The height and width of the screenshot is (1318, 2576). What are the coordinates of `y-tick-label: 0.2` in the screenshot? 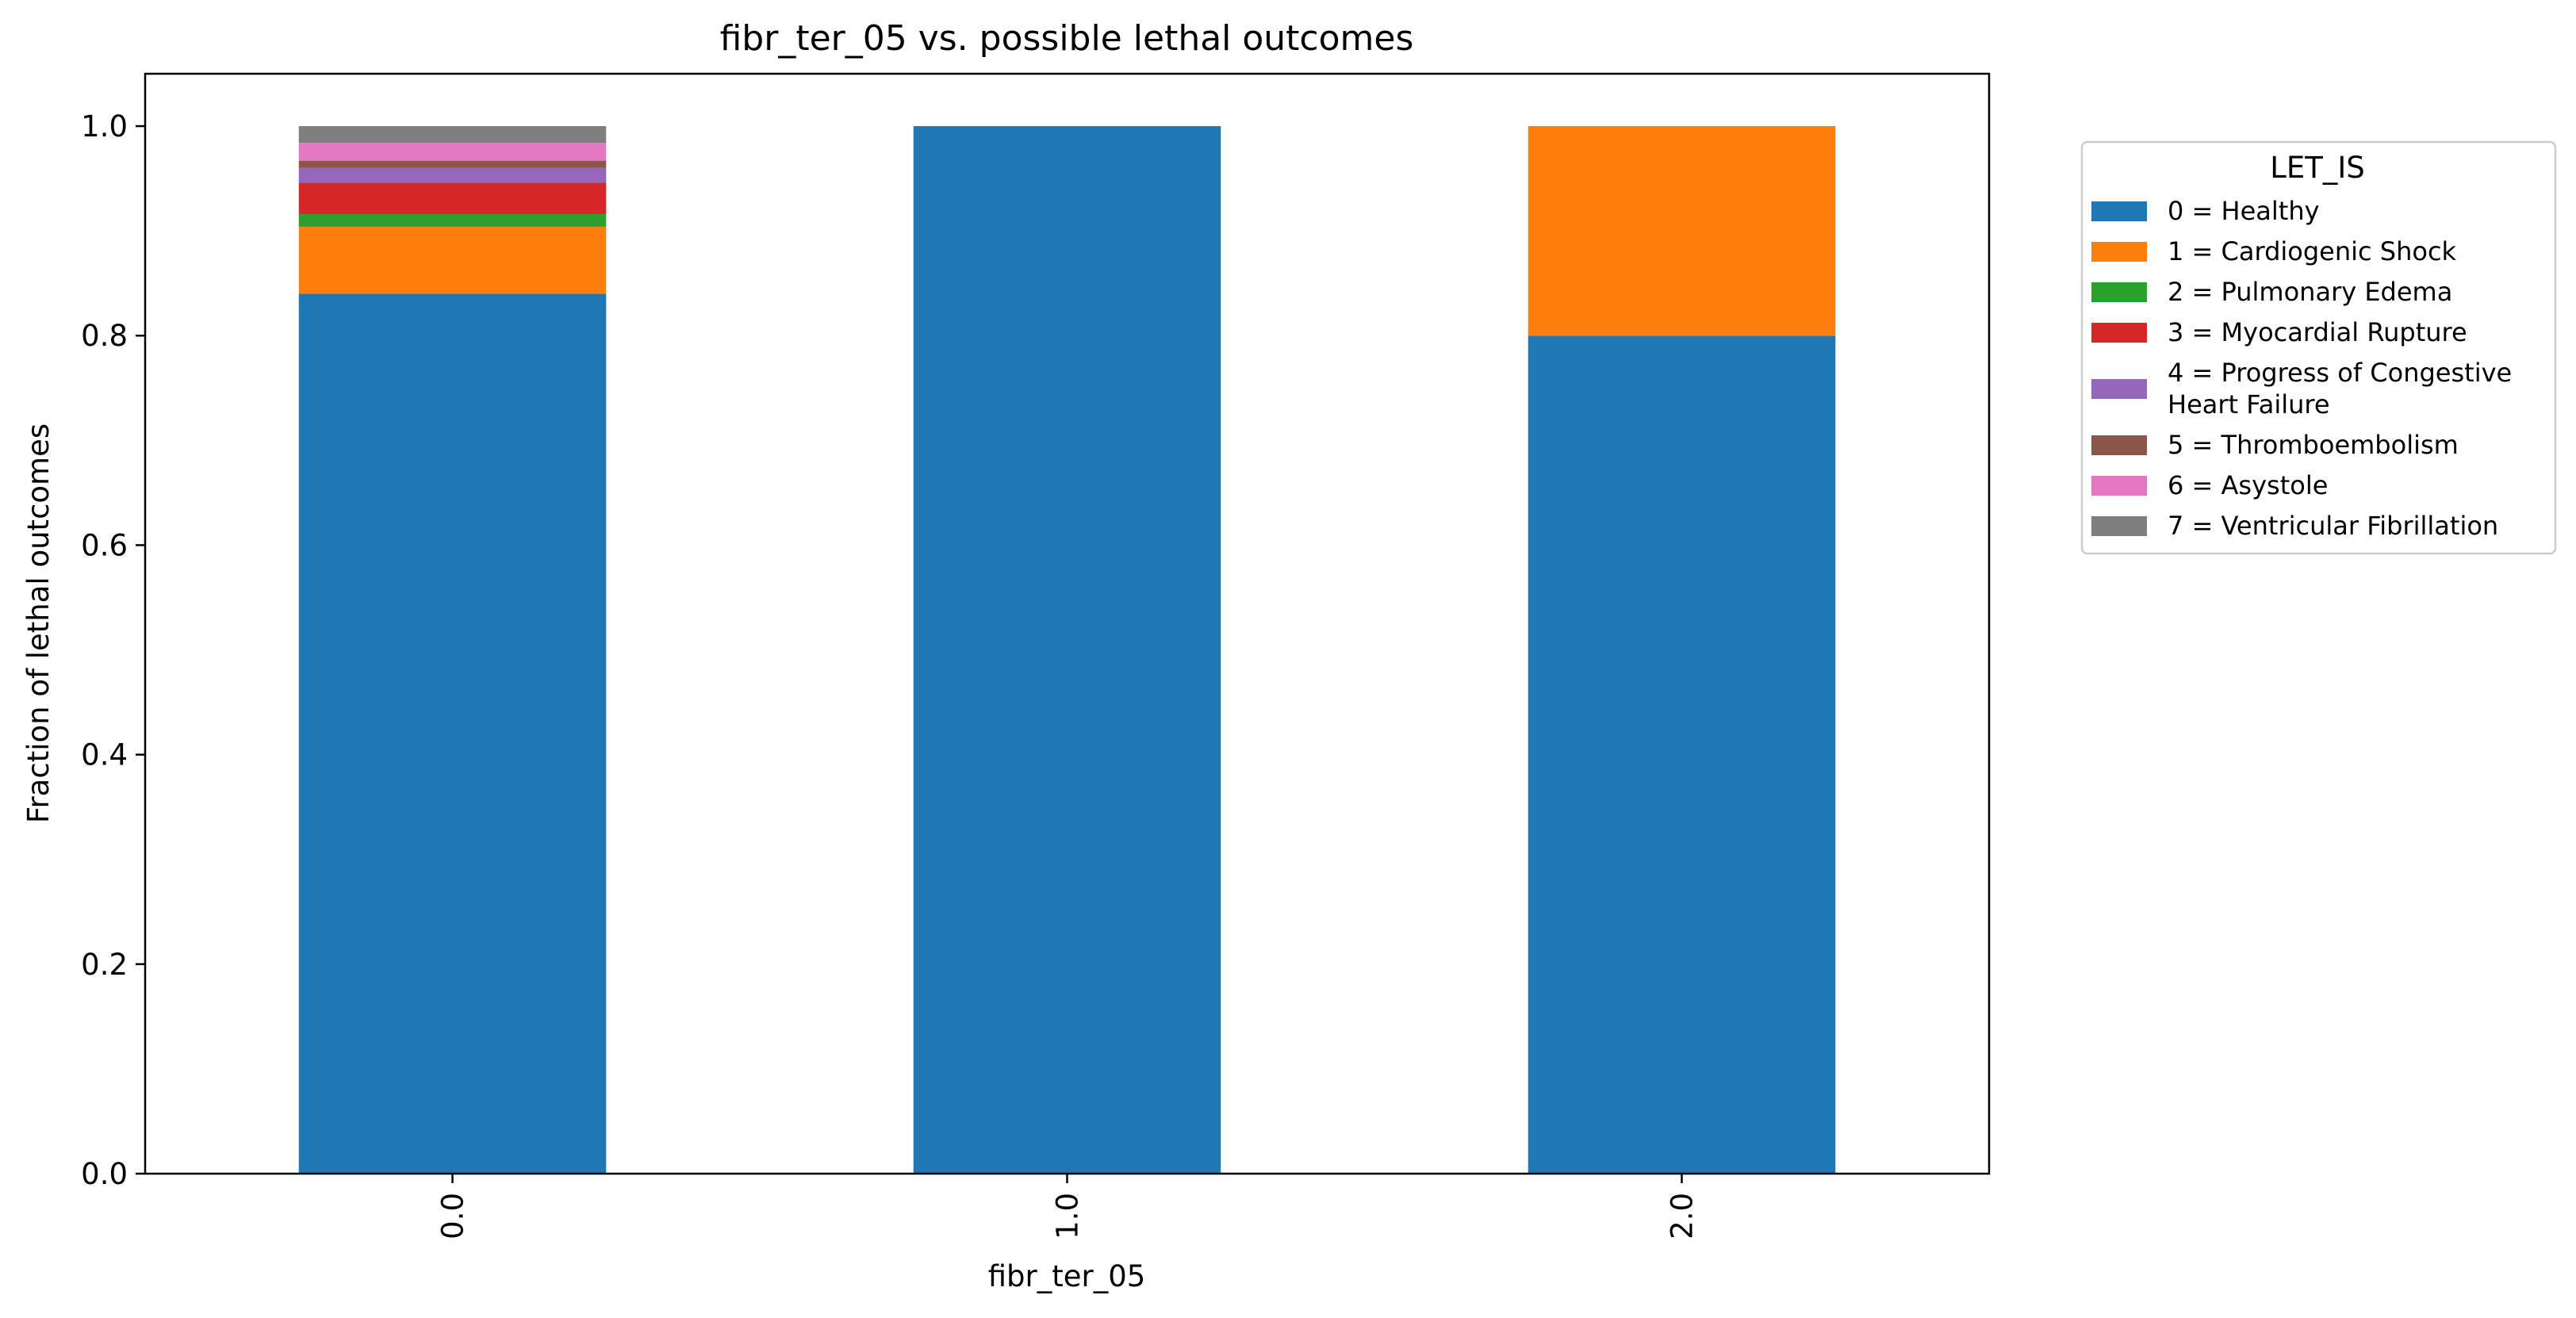 It's located at (105, 965).